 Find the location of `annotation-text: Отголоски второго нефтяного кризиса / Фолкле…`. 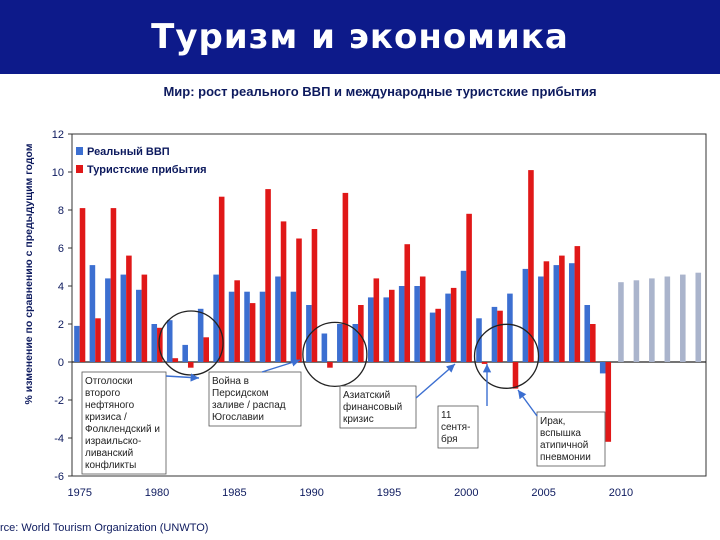

annotation-text: Отголоски второго нефтяного кризиса / Фолкле… is located at coordinates (122, 423).